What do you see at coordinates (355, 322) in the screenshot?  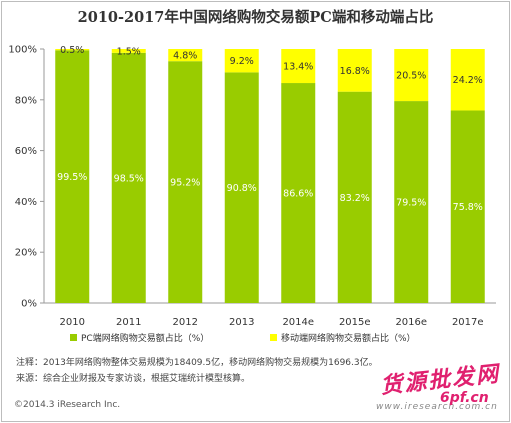 I see `x-tick-label: 2015e` at bounding box center [355, 322].